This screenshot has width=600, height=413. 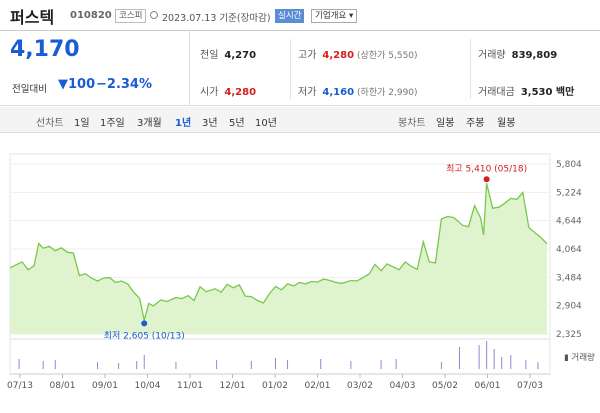 I want to click on current-price: 4,170, so click(x=45, y=49).